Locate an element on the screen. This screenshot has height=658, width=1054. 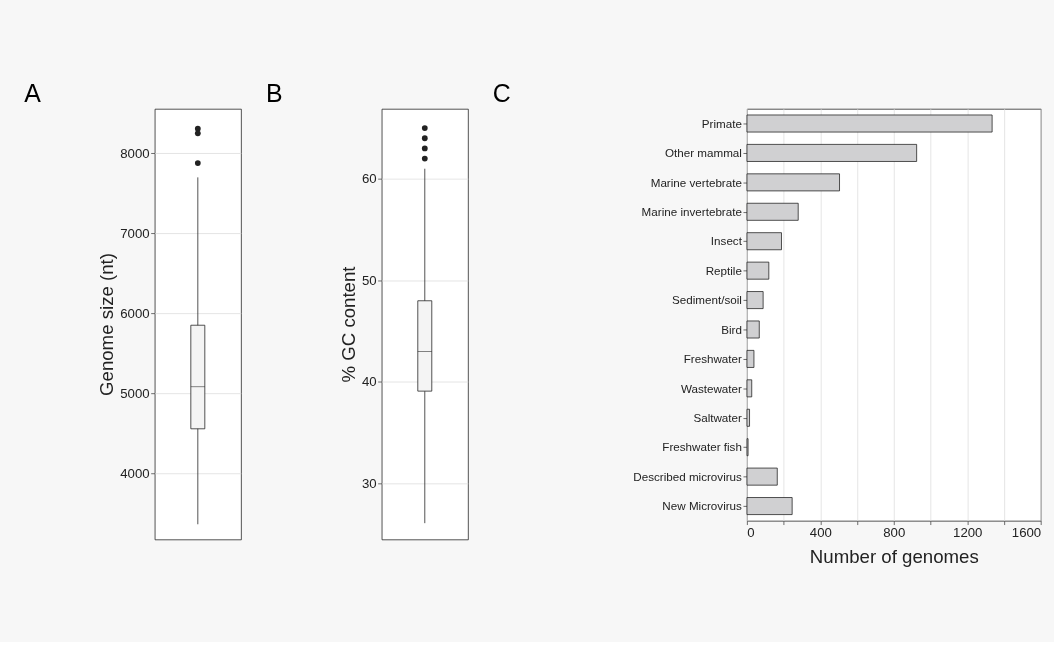
y-tick-label: Other mammal is located at coordinates (703, 153).